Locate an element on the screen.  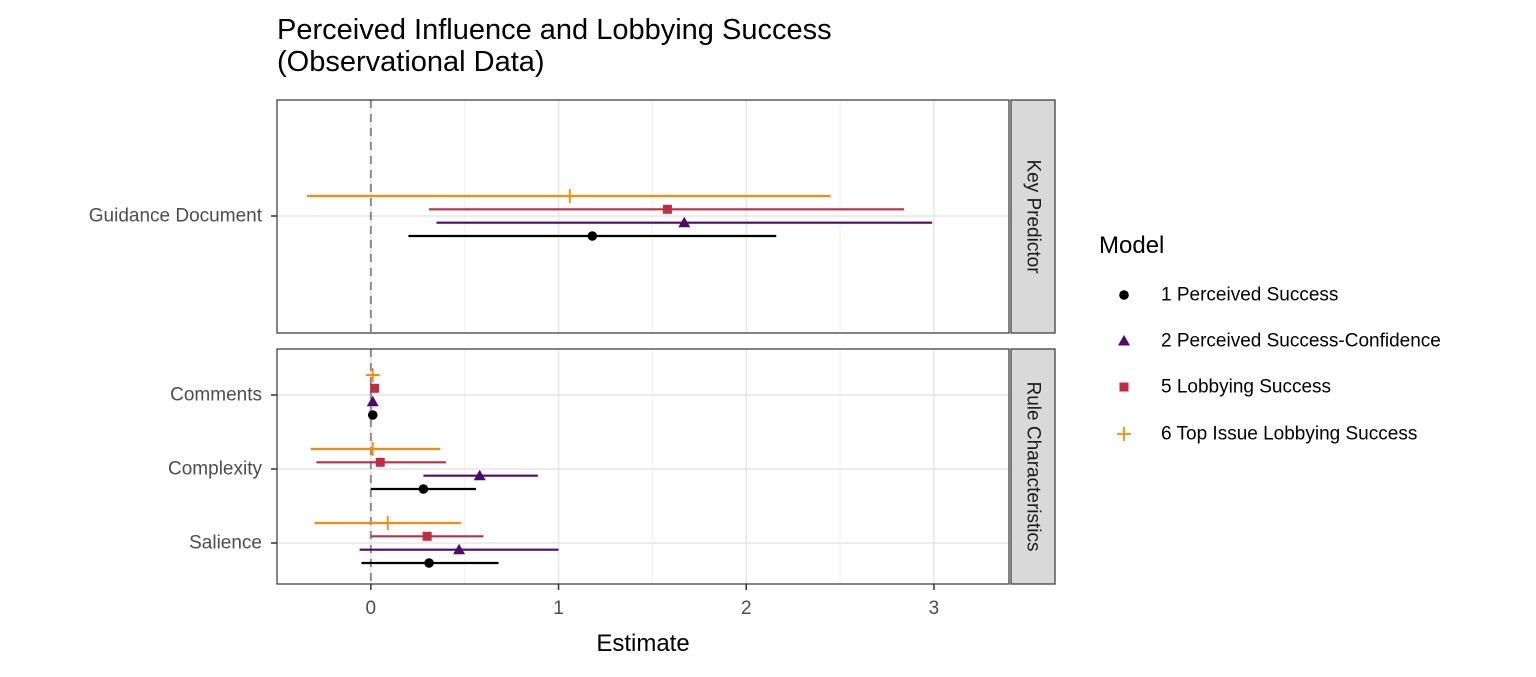
facet-strip: Rule Characteristics is located at coordinates (1033, 466).